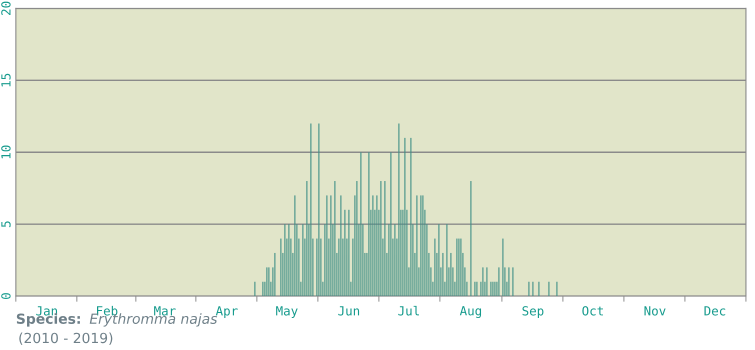 The width and height of the screenshot is (755, 350). Describe the element at coordinates (408, 311) in the screenshot. I see `x-tick-label: Jul` at that location.